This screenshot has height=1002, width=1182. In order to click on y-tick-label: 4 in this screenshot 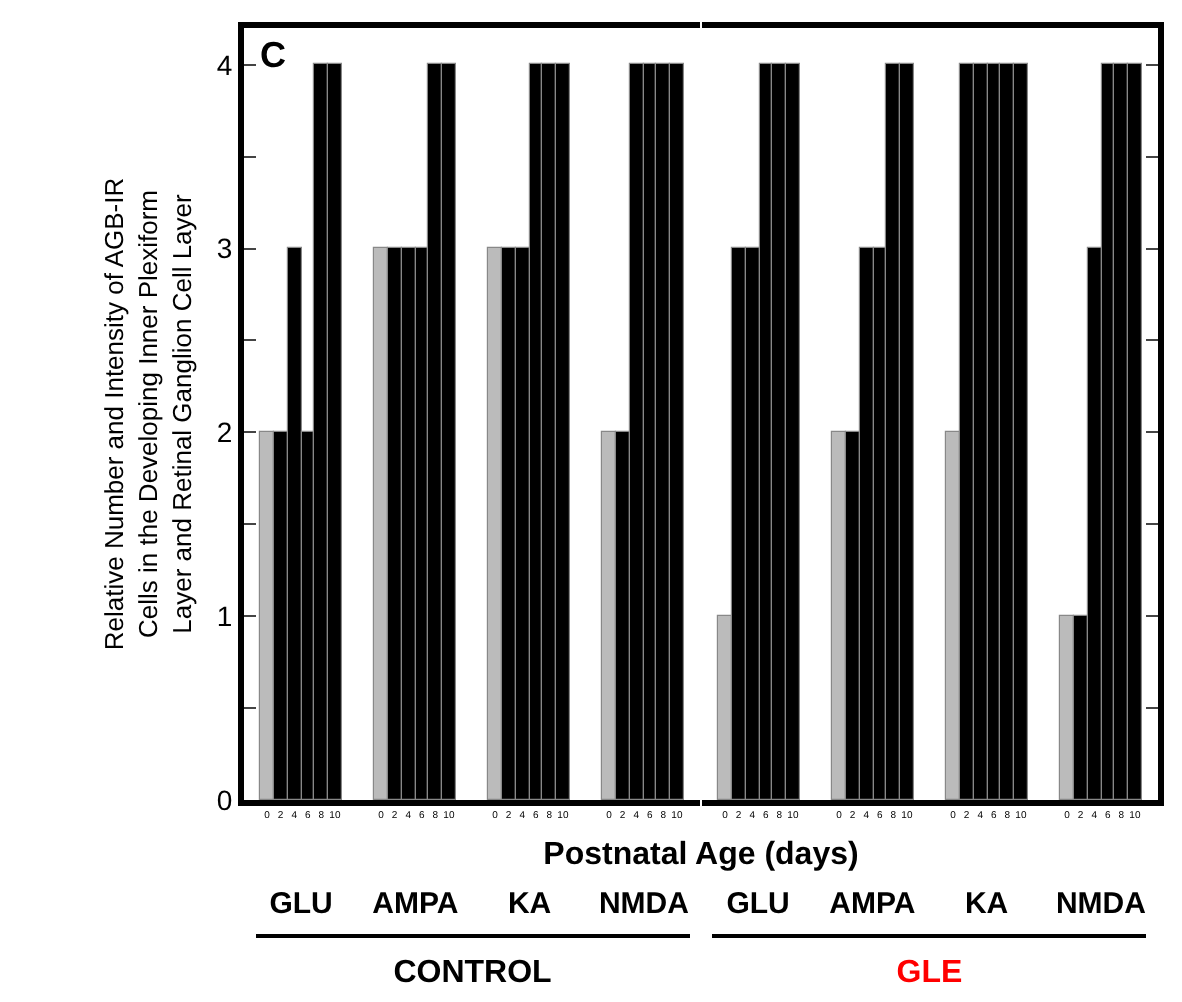, I will do `click(224, 64)`.